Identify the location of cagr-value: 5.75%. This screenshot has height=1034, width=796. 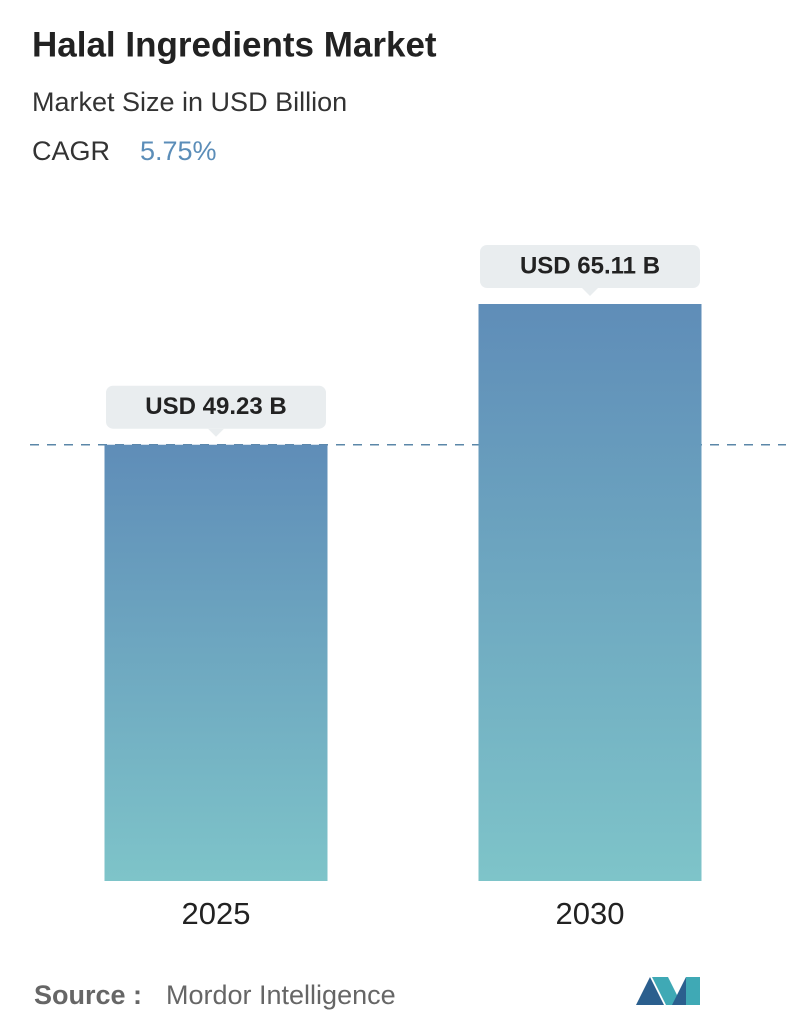
(178, 151).